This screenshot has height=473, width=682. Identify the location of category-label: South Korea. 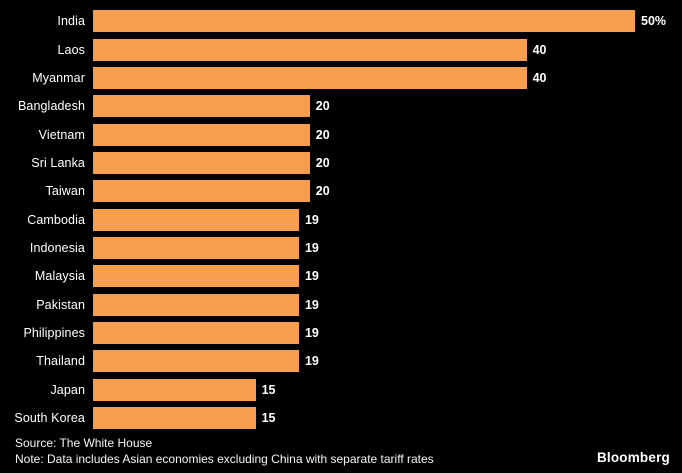
(49, 417).